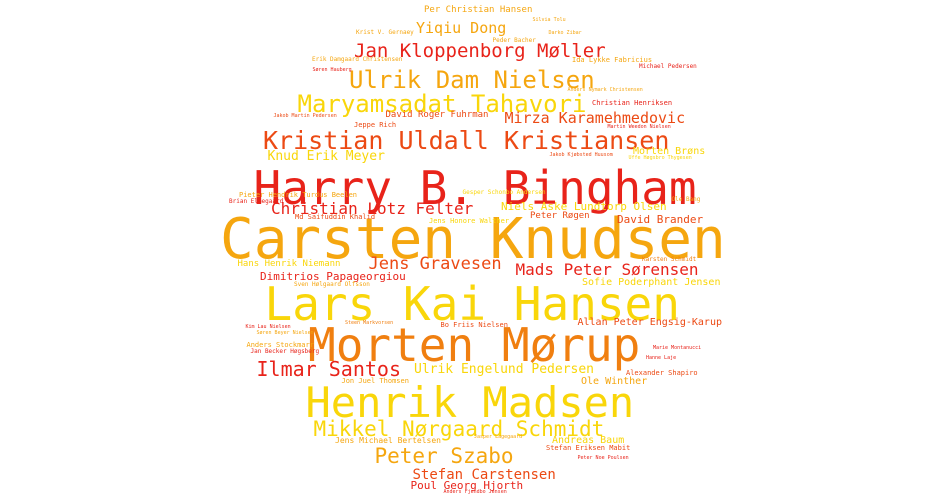 The height and width of the screenshot is (500, 950). Describe the element at coordinates (595, 117) in the screenshot. I see `cloud-word: Mirza Karamehmedovic` at that location.